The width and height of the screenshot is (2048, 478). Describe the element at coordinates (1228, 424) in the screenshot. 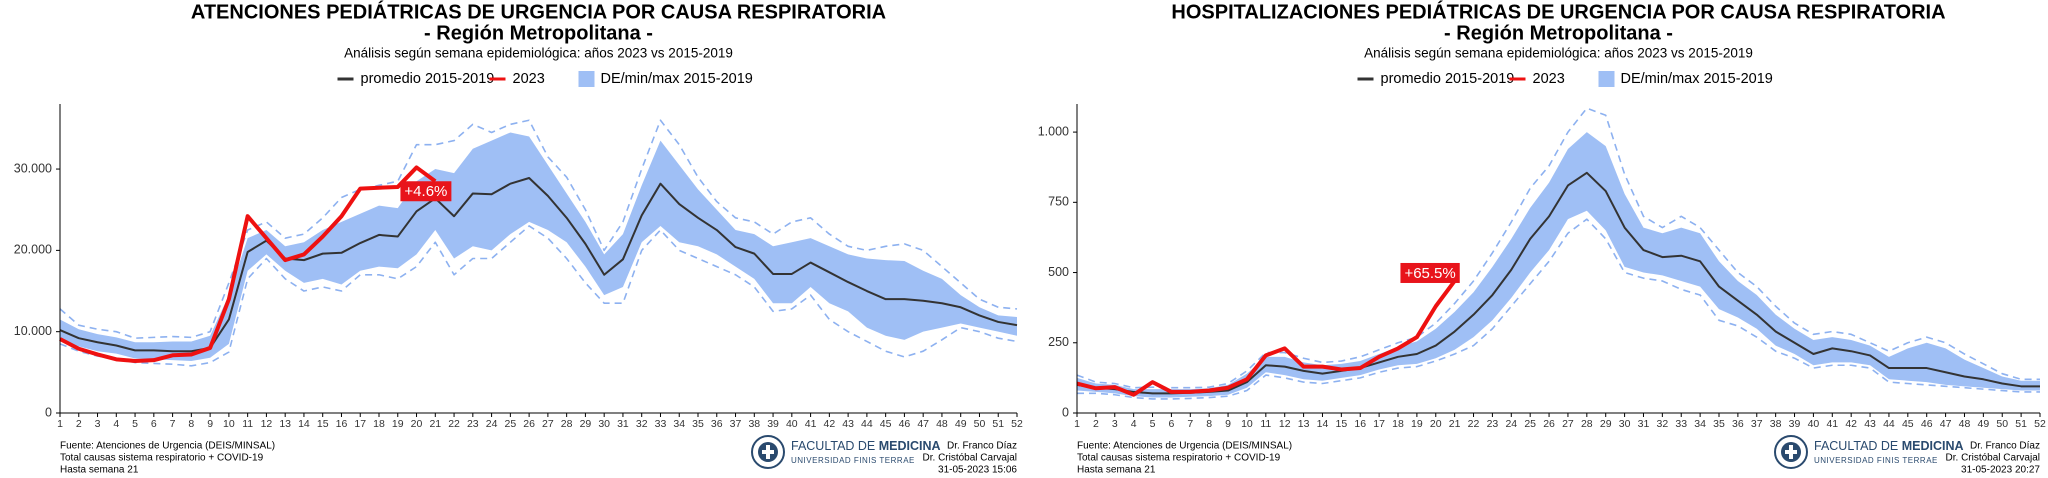

I see `x-tick-label: 9` at that location.